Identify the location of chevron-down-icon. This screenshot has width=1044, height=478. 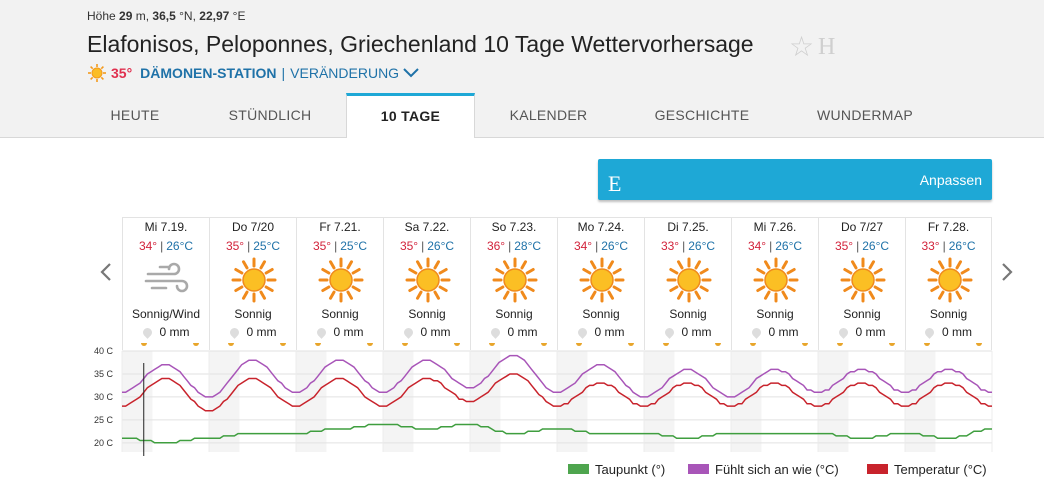
(411, 73).